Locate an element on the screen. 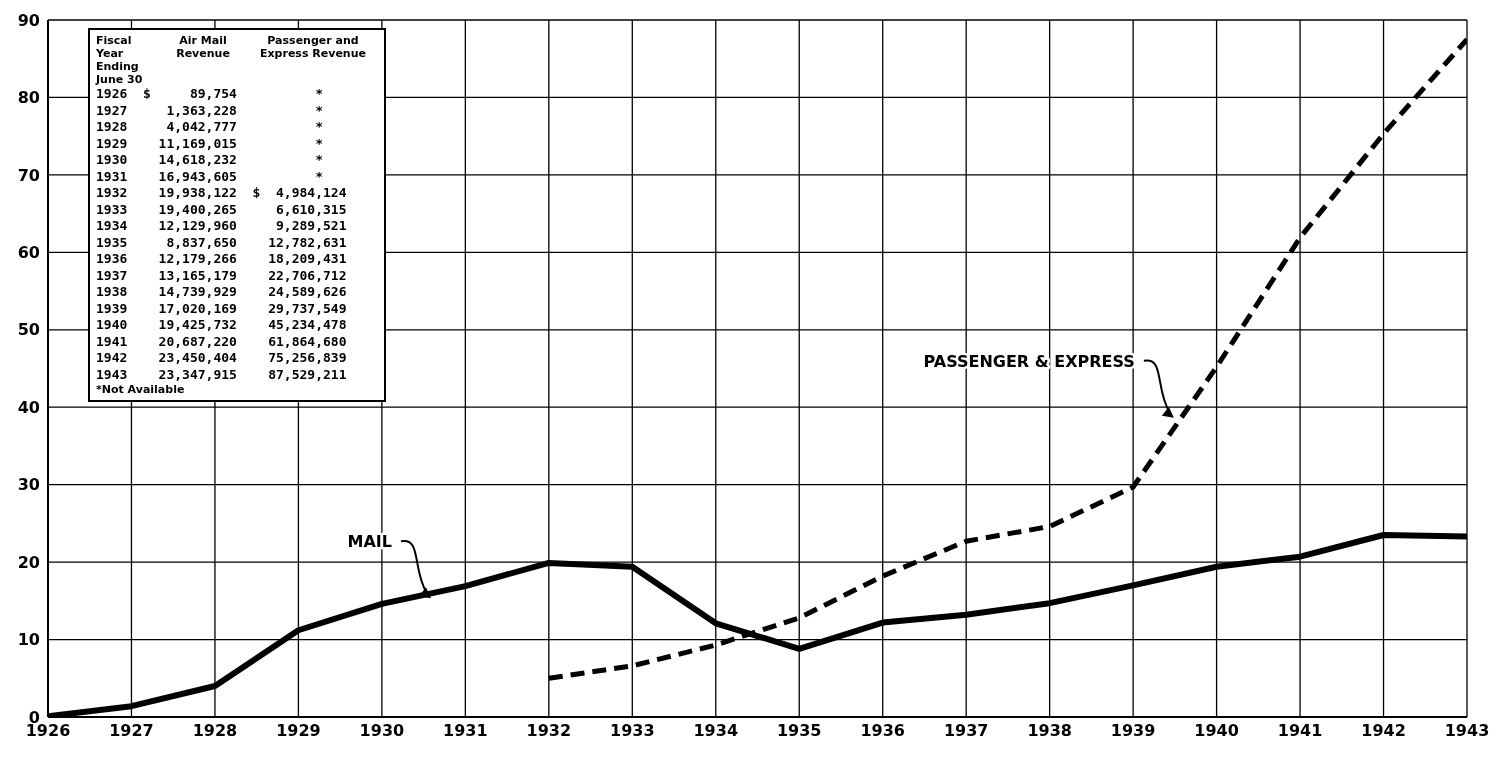 The image size is (1503, 757). annotation: 1926 $ 89,754 * is located at coordinates (210, 94).